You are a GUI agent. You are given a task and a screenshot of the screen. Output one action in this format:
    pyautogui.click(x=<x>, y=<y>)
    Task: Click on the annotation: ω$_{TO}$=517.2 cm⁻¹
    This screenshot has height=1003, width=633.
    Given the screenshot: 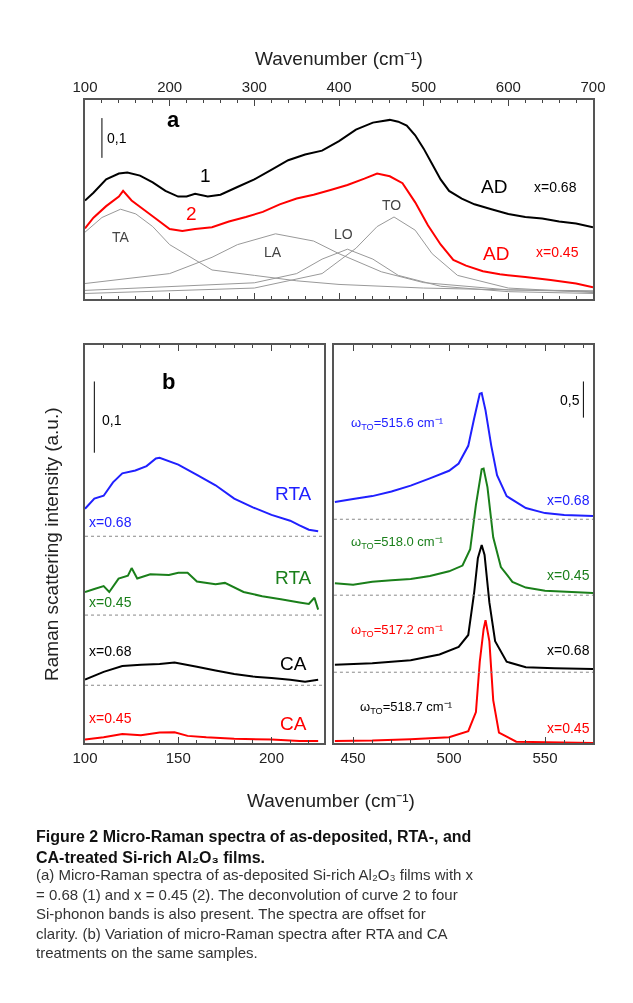 What is the action you would take?
    pyautogui.click(x=397, y=630)
    